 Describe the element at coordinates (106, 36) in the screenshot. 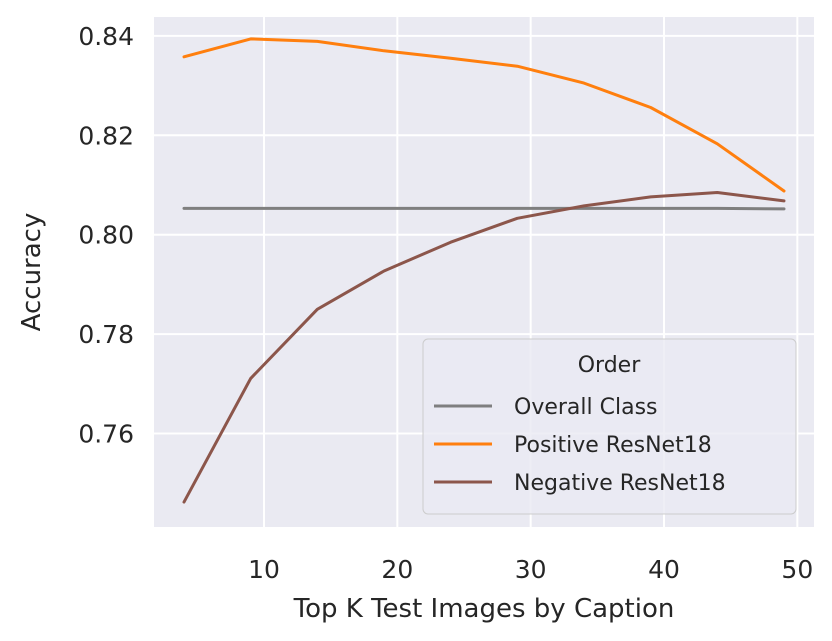

I see `y-tick-label: 0.84` at that location.